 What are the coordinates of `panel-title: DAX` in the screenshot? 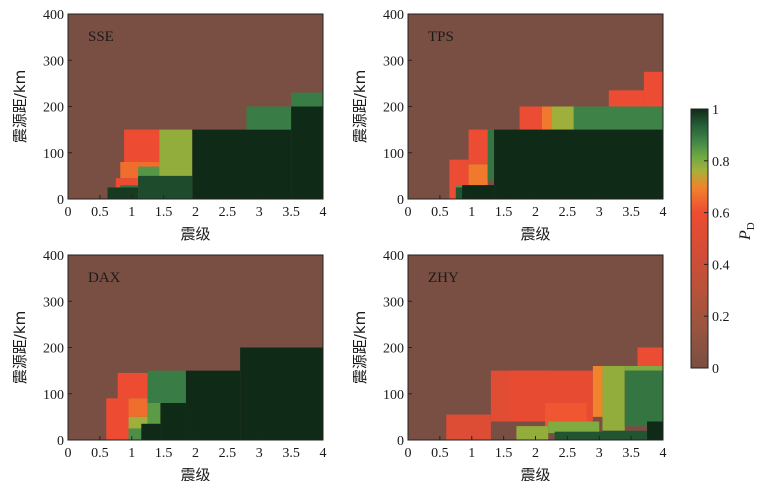 It's located at (104, 278).